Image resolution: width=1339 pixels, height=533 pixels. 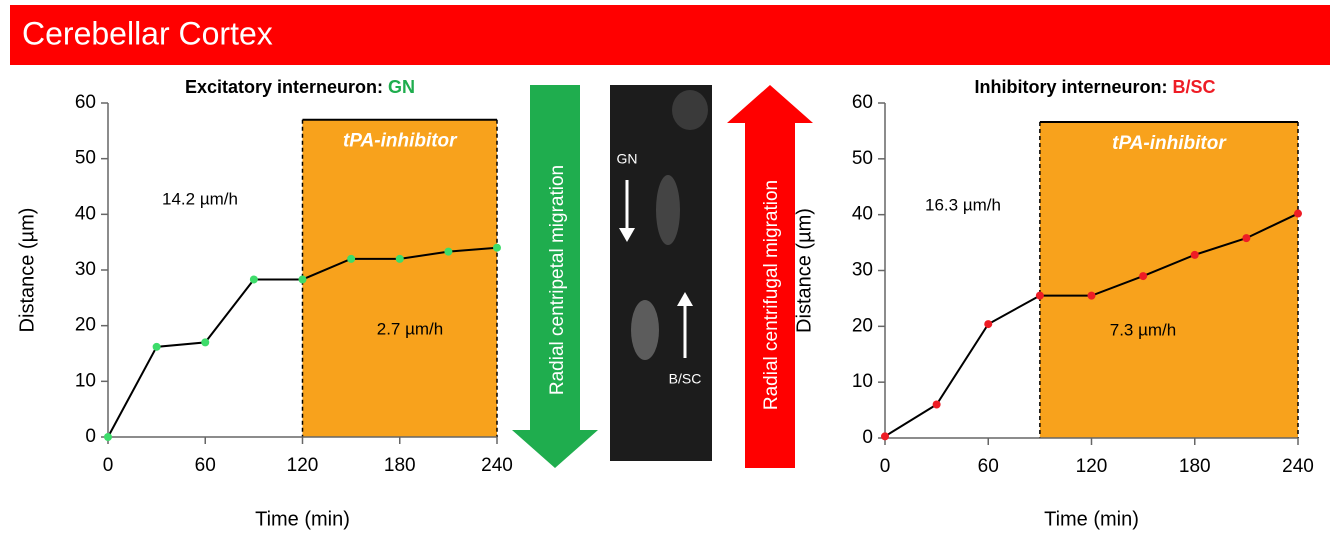 What do you see at coordinates (1143, 329) in the screenshot?
I see `annotation: 7.3 µm/h` at bounding box center [1143, 329].